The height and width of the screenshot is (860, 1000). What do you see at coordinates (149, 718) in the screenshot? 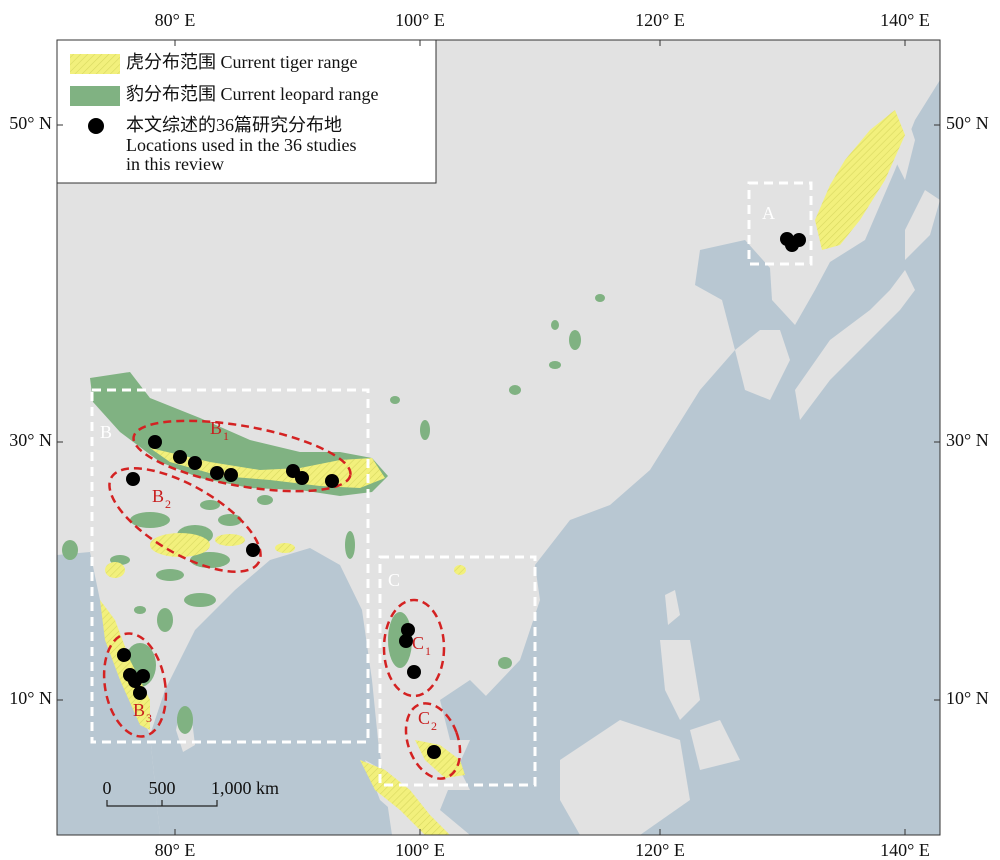
I see `region-subscript: 3` at bounding box center [149, 718].